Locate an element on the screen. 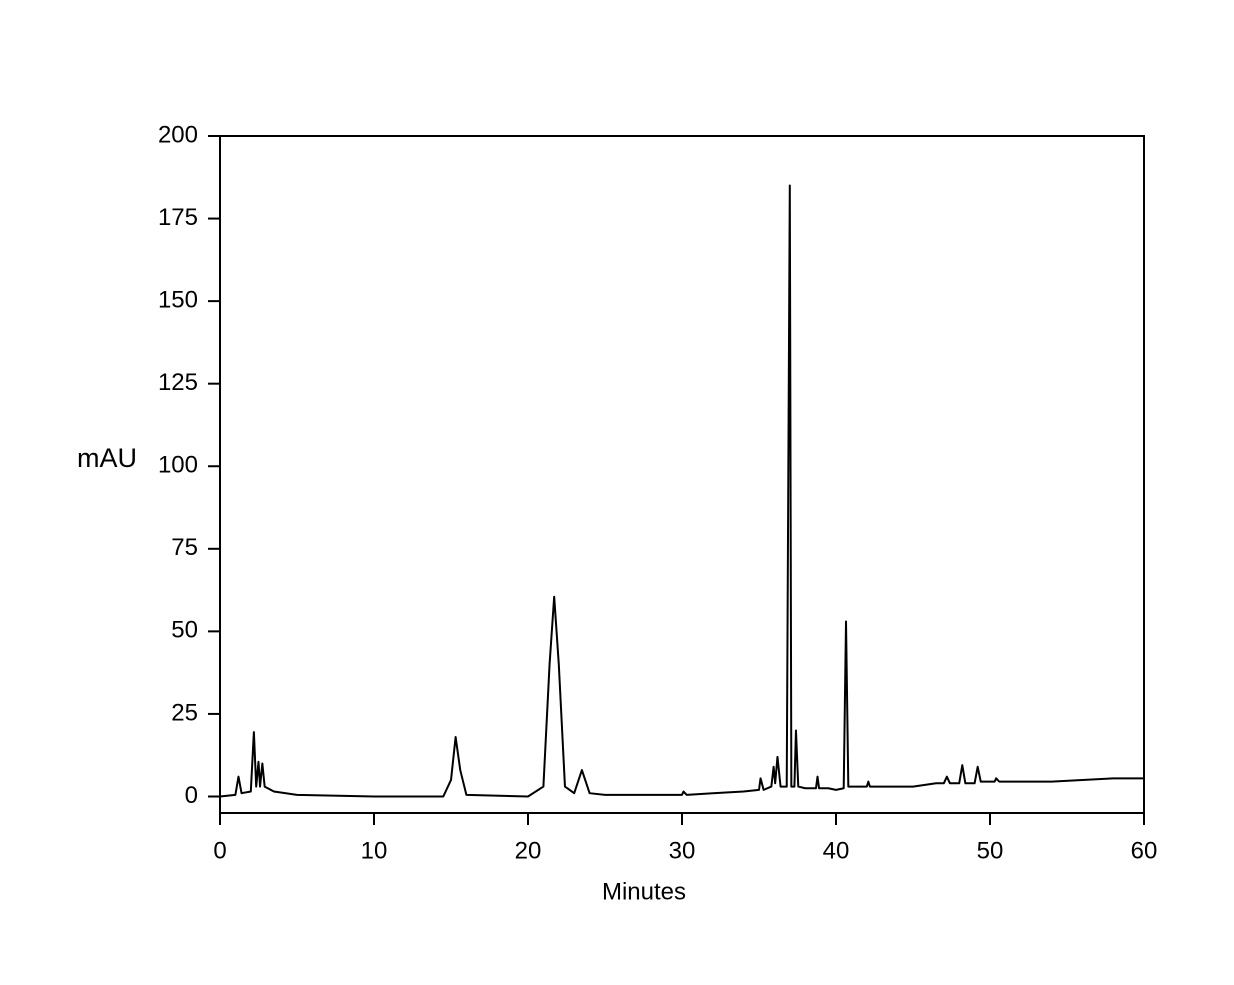 The image size is (1234, 985). y-tick-label: 75 is located at coordinates (184, 547).